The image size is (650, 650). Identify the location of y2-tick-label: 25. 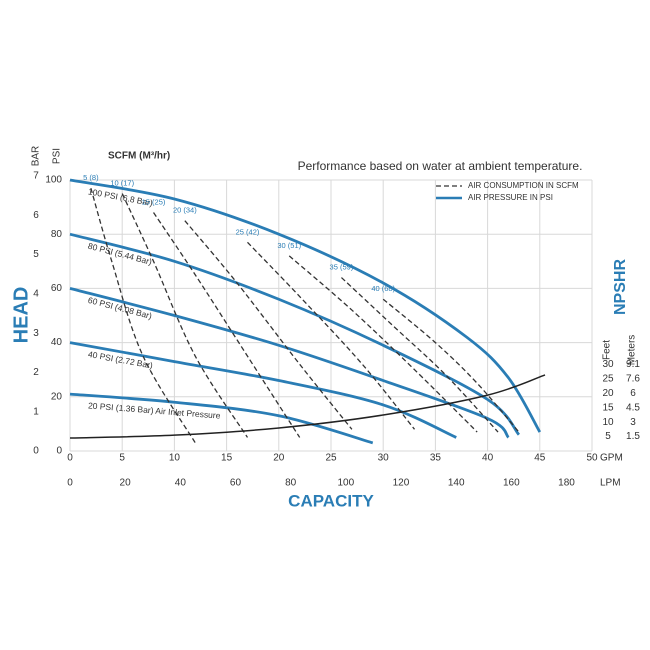
(608, 379).